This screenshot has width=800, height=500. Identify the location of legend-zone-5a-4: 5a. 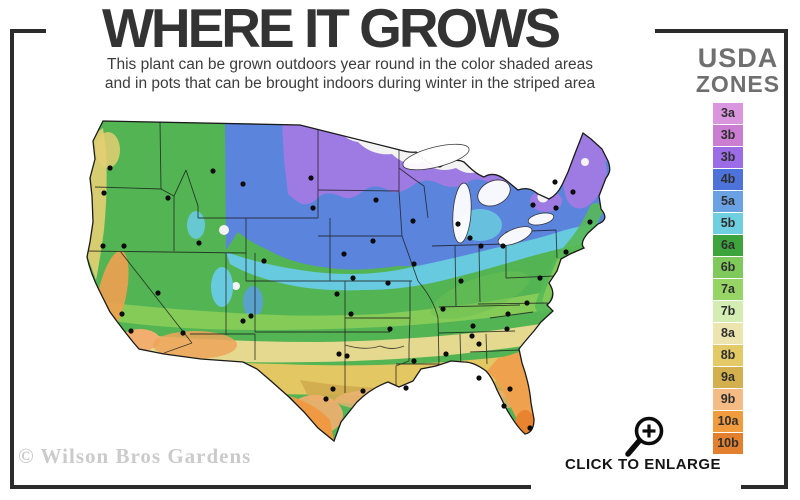
(728, 201).